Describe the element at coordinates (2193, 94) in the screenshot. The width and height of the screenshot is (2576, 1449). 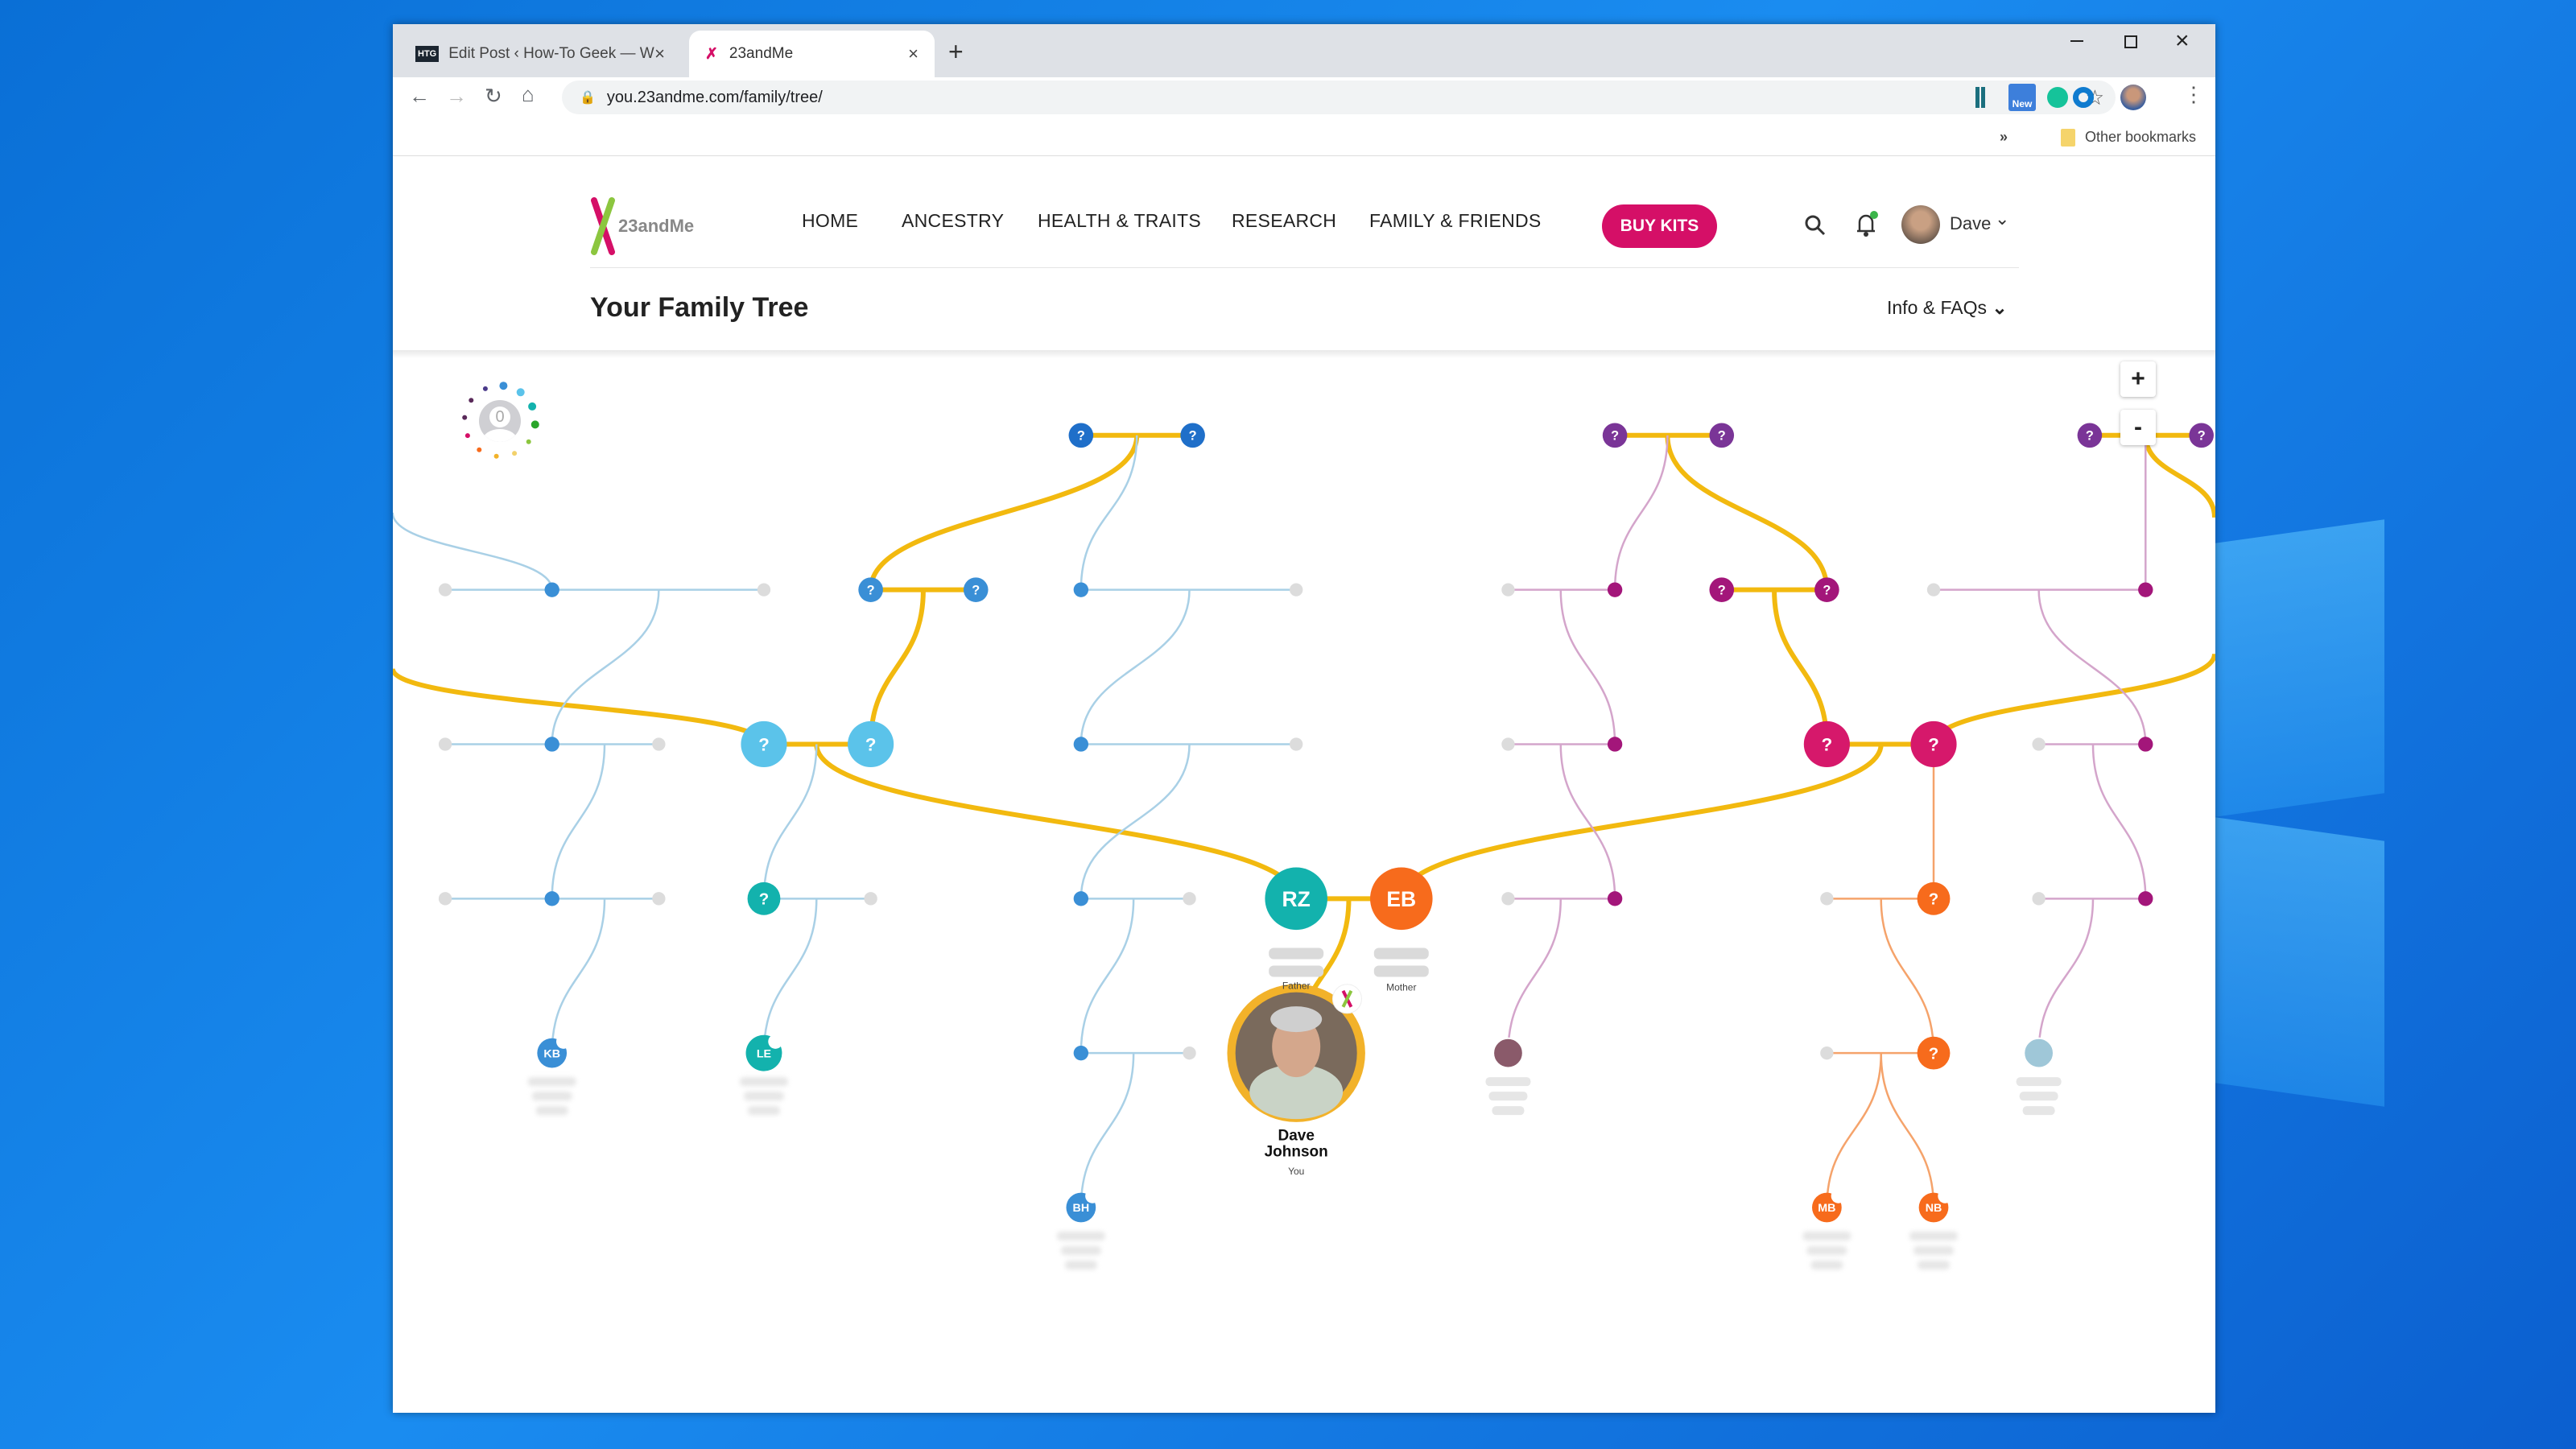
I see `menu-kebab-icon: ⋮` at that location.